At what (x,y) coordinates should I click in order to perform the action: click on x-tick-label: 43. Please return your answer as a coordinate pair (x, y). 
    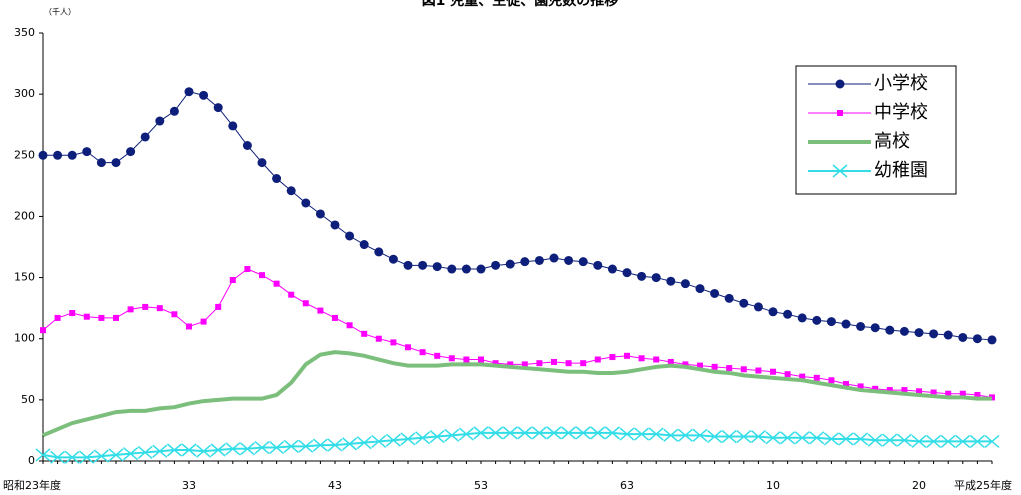
    Looking at the image, I should click on (335, 485).